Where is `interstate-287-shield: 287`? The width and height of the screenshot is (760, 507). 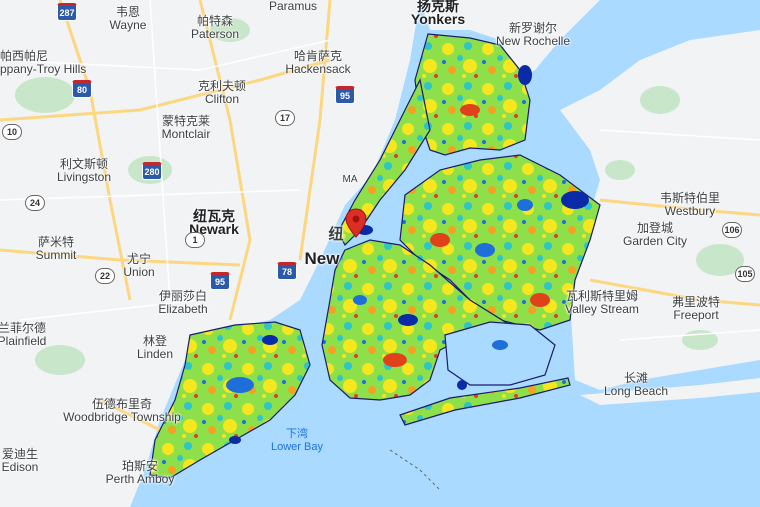
interstate-287-shield: 287 is located at coordinates (67, 12).